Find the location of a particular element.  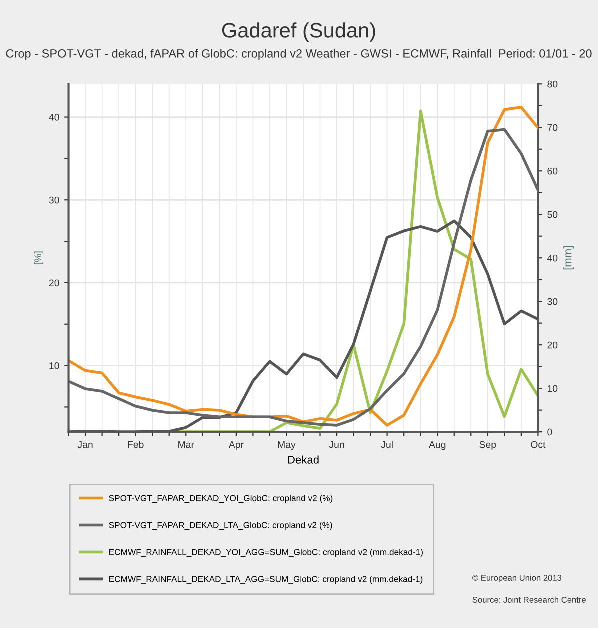

y2-tick-label: 10 is located at coordinates (553, 388).